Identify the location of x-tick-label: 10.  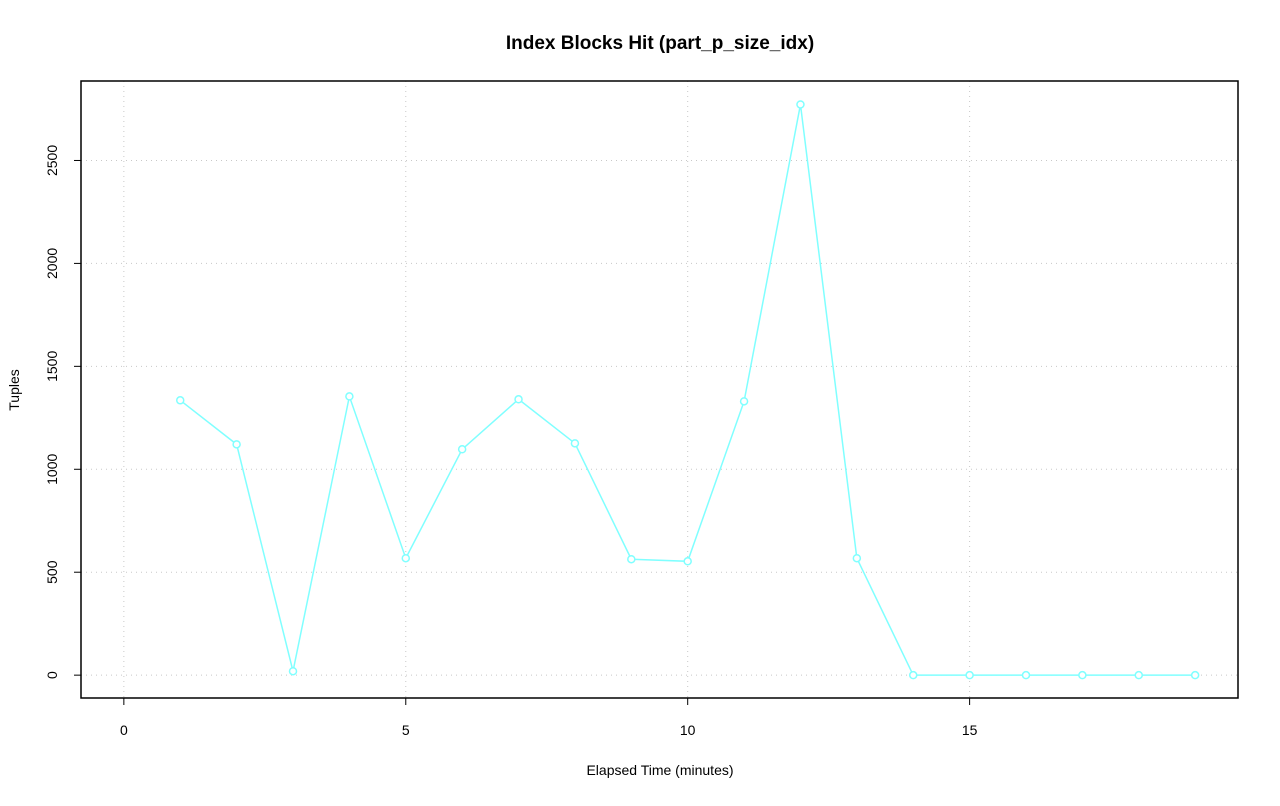
(688, 730).